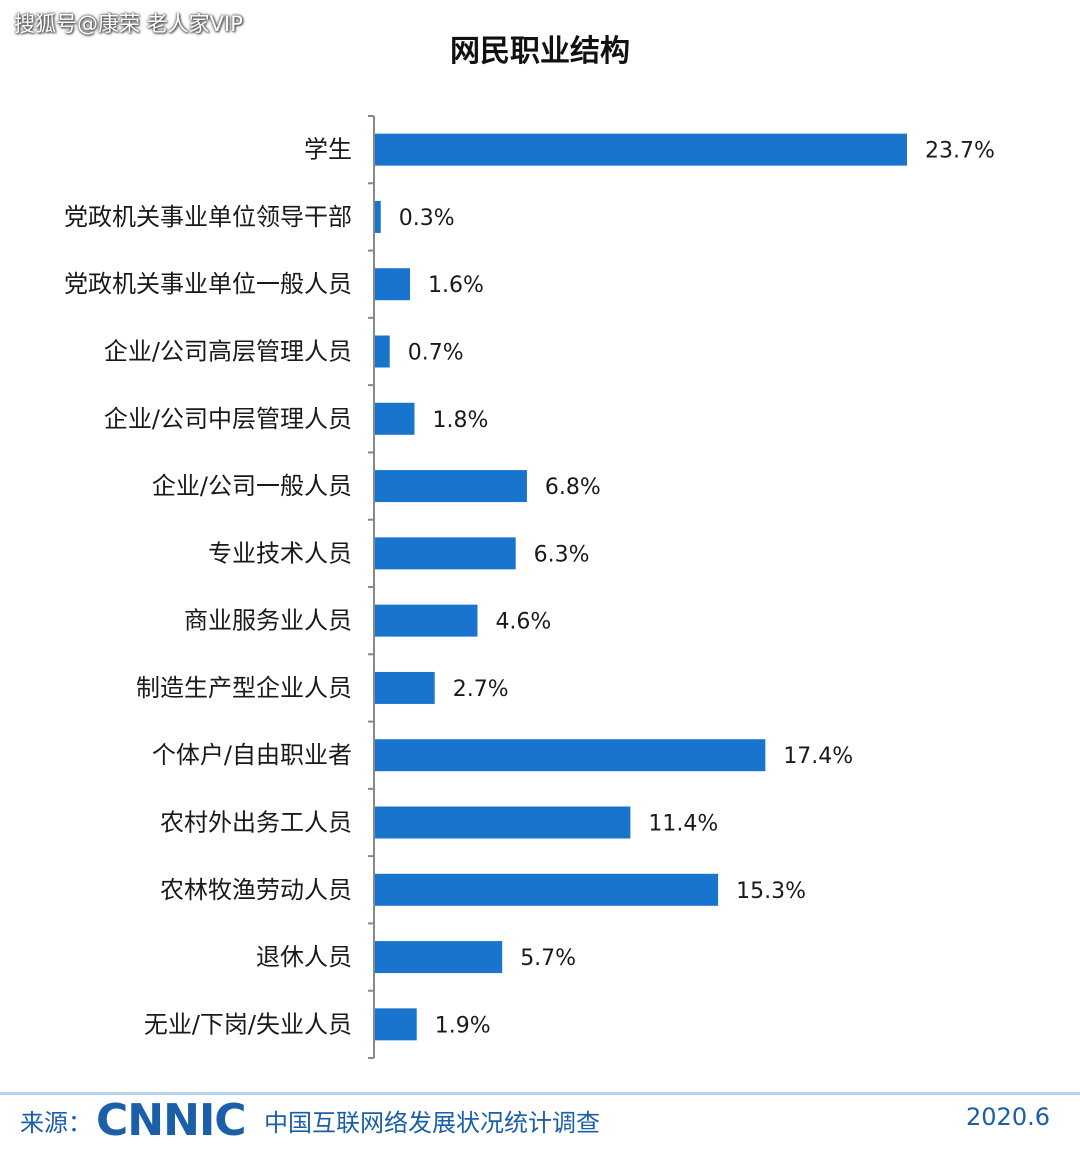  What do you see at coordinates (573, 487) in the screenshot?
I see `value-label: 6.8%` at bounding box center [573, 487].